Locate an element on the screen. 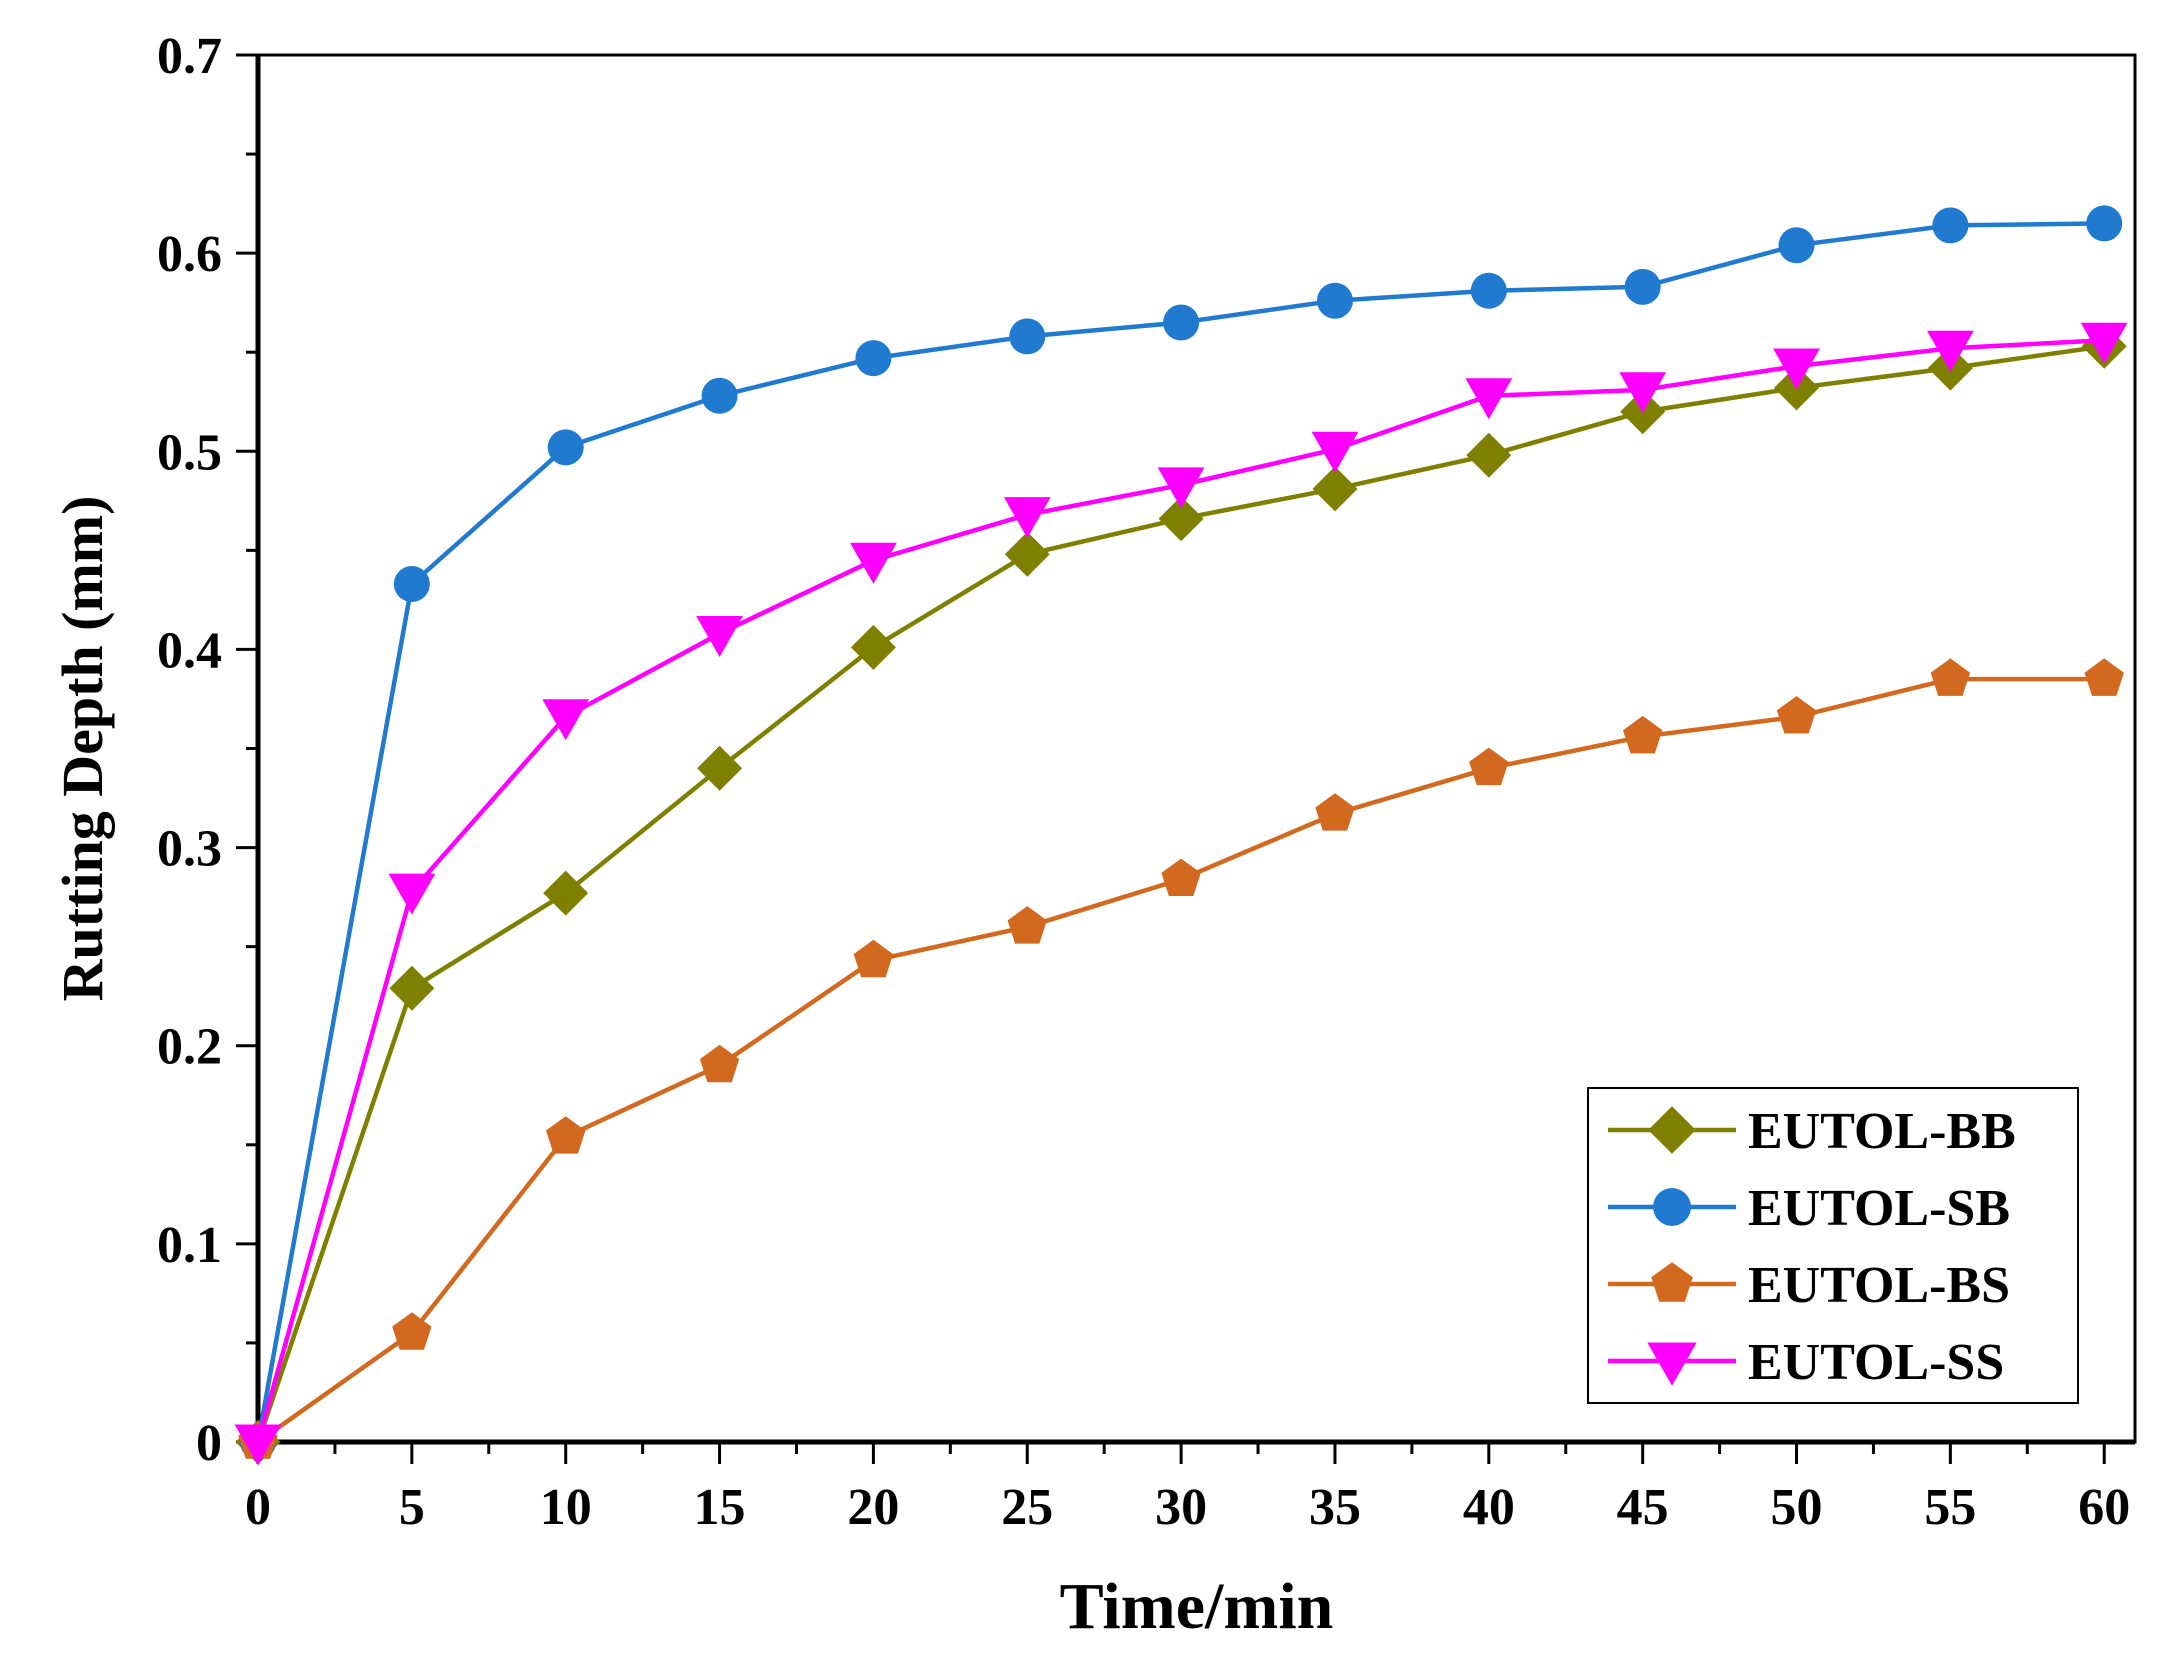 The width and height of the screenshot is (2160, 1655). legend-item: EUTOL-SB is located at coordinates (1809, 1208).